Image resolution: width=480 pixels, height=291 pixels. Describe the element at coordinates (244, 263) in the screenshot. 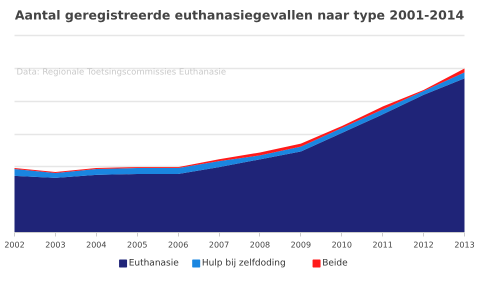

I see `legend-label: Hulp bij zelfdoding` at that location.